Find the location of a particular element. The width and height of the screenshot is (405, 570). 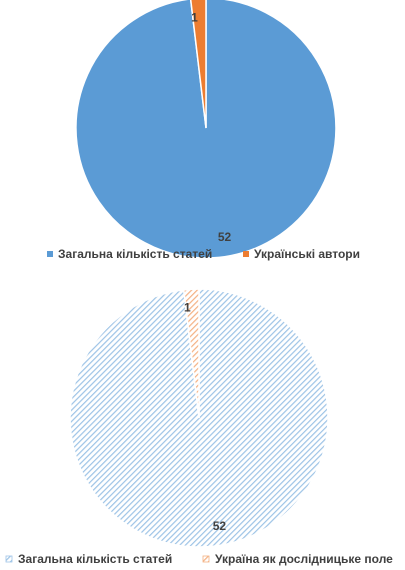

legend-label-2: Українські автори is located at coordinates (307, 254).